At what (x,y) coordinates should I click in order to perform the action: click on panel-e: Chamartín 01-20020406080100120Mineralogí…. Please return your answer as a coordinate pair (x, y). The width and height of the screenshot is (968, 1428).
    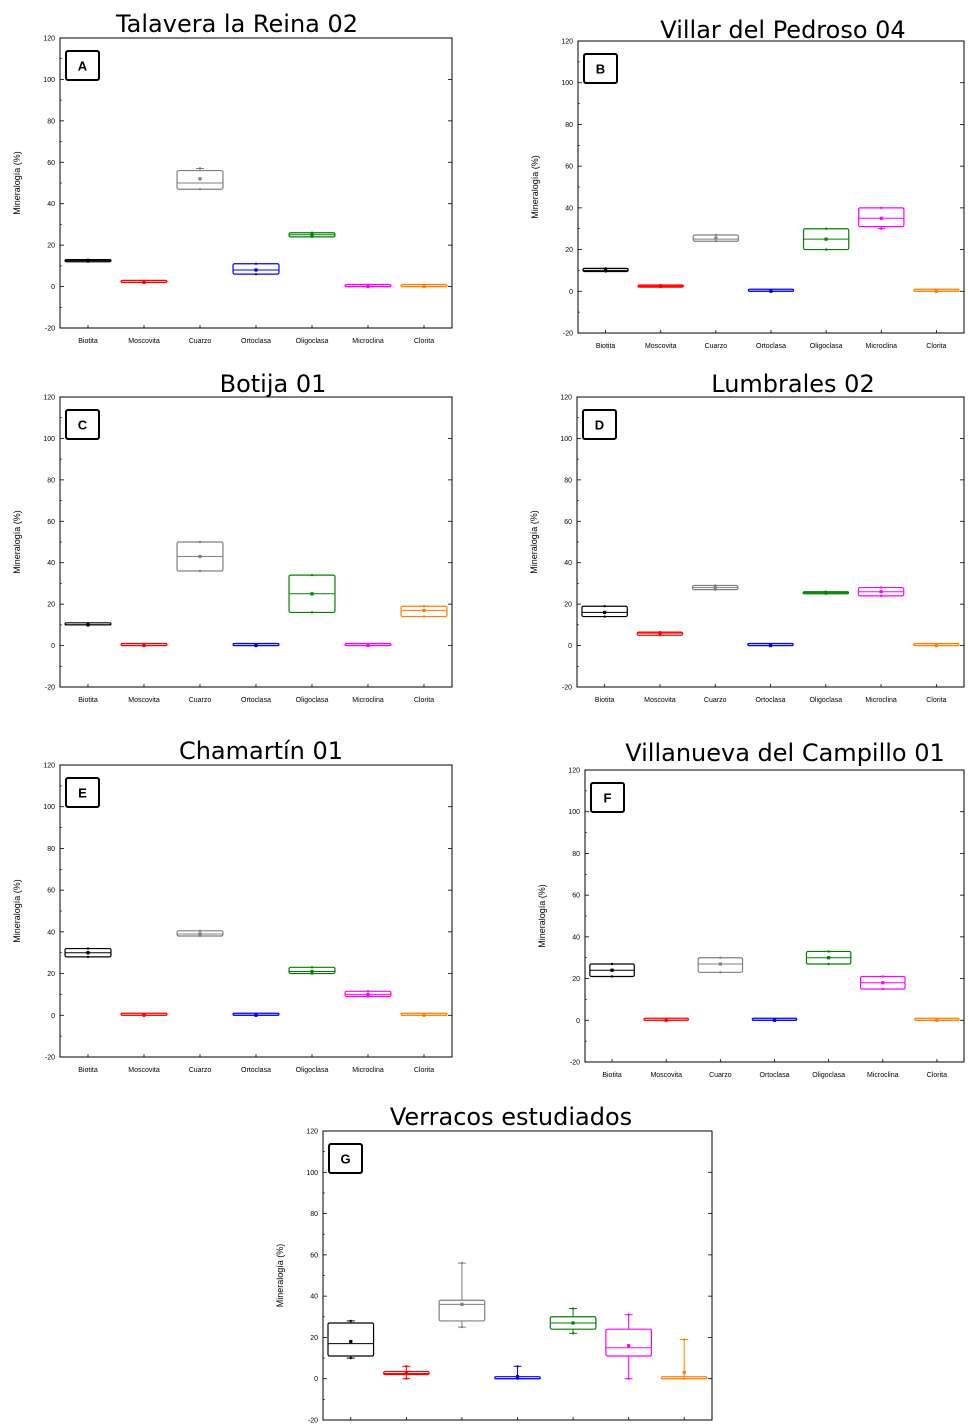
    Looking at the image, I should click on (232, 905).